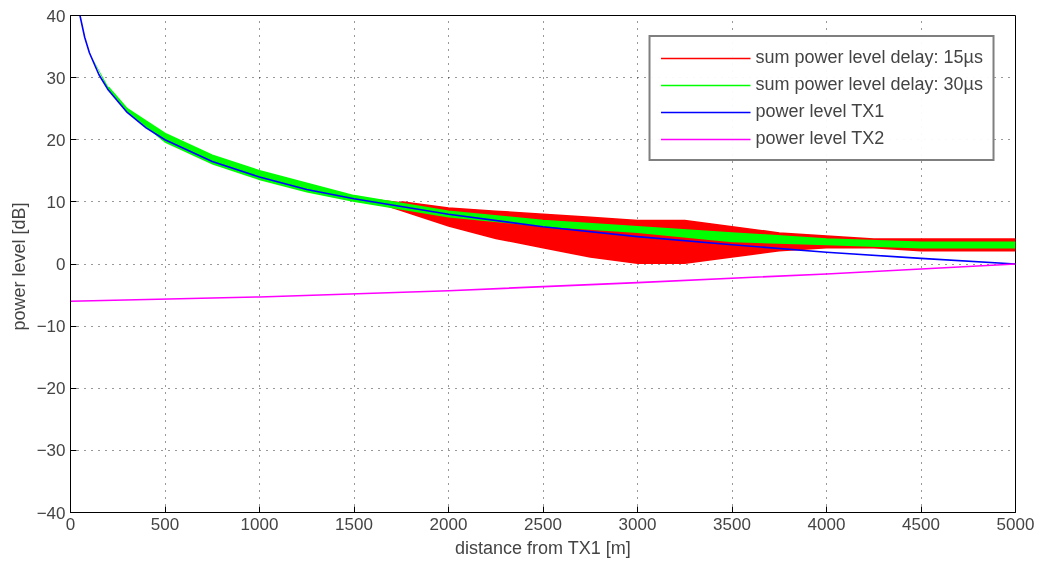 Image resolution: width=1045 pixels, height=572 pixels. Describe the element at coordinates (56, 78) in the screenshot. I see `y-tick-label: 30` at that location.